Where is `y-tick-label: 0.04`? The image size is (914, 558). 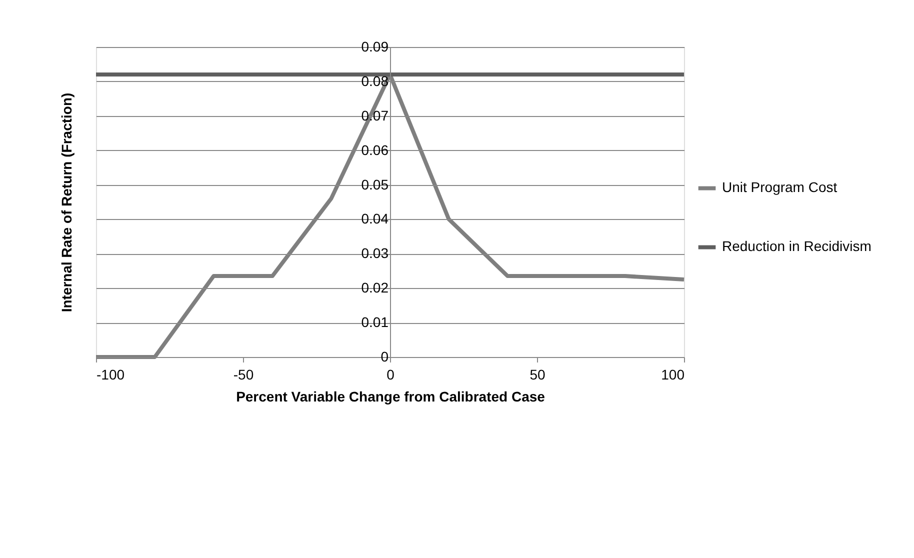
y-tick-label: 0.04 is located at coordinates (375, 218).